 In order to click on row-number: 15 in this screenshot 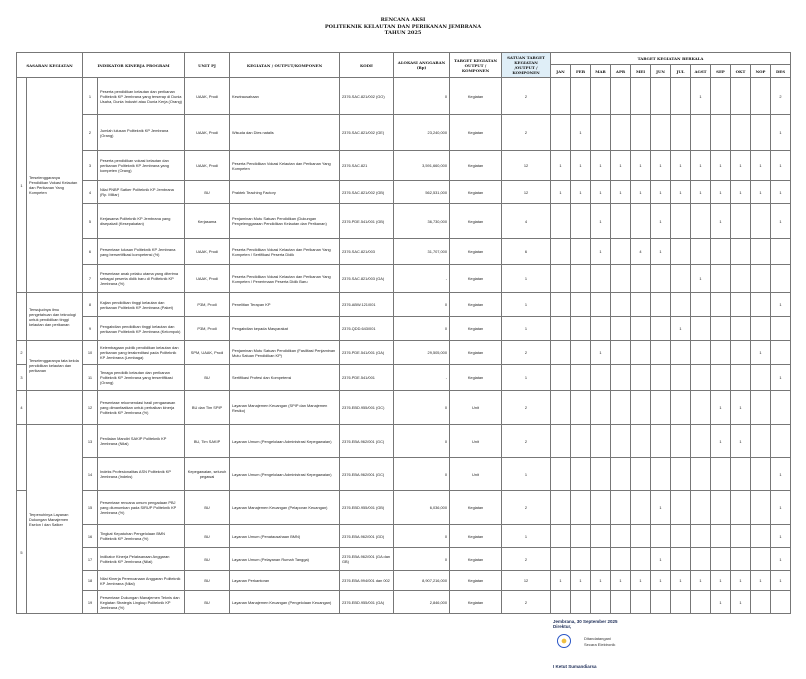, I will do `click(90, 507)`.